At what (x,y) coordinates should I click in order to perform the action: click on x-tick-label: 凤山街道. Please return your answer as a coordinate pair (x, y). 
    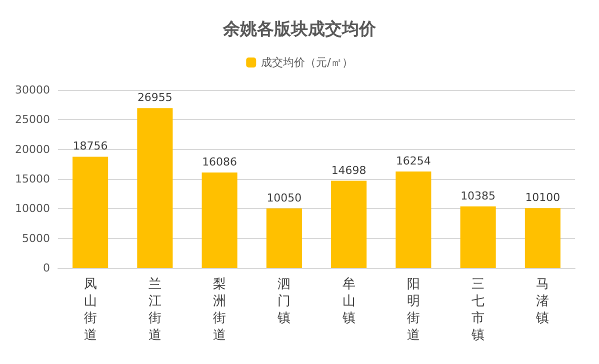
    Looking at the image, I should click on (90, 310).